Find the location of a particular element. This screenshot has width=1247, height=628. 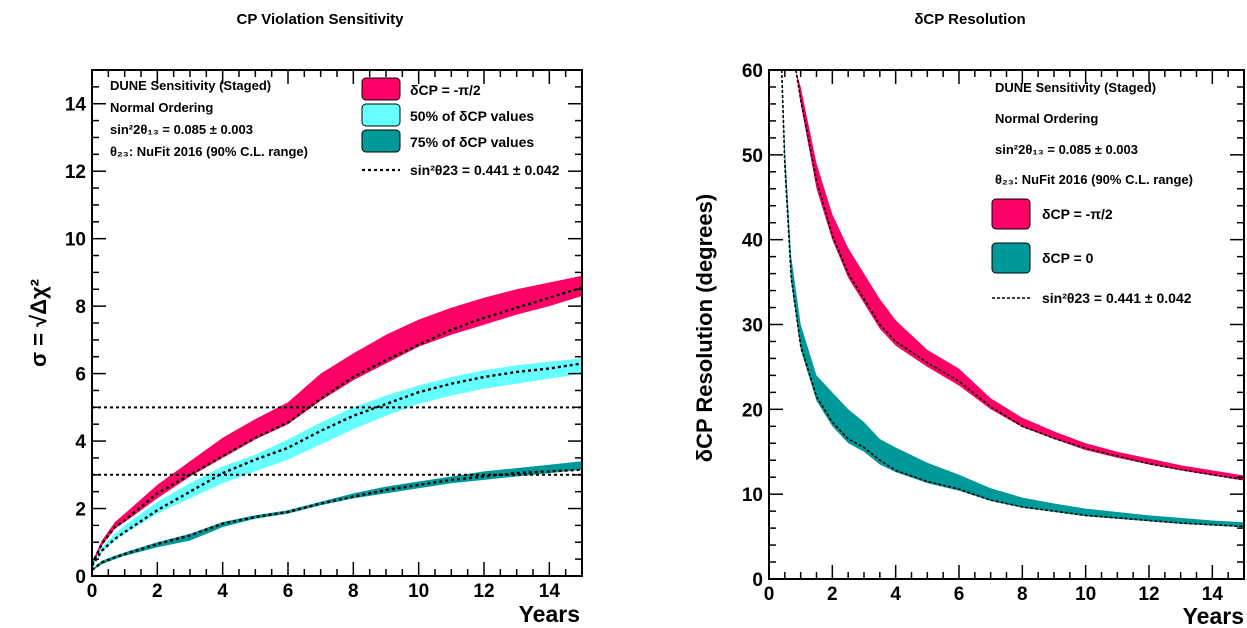

right-x-axis-label: Years is located at coordinates (1213, 615).